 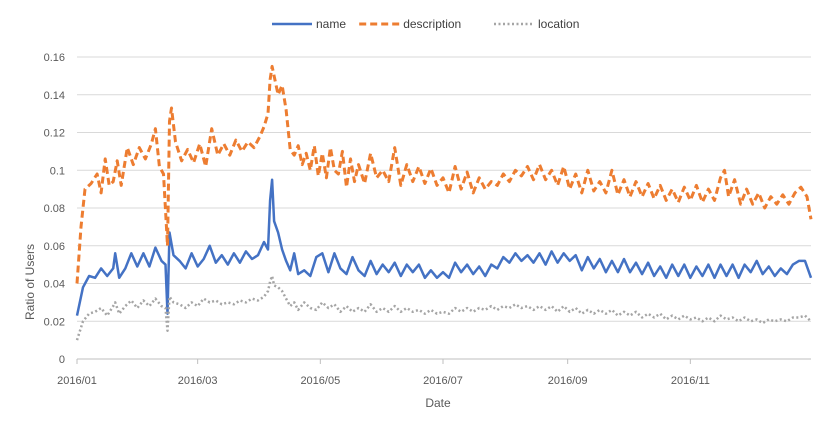 What do you see at coordinates (568, 381) in the screenshot?
I see `x-tick-label: 2016/09` at bounding box center [568, 381].